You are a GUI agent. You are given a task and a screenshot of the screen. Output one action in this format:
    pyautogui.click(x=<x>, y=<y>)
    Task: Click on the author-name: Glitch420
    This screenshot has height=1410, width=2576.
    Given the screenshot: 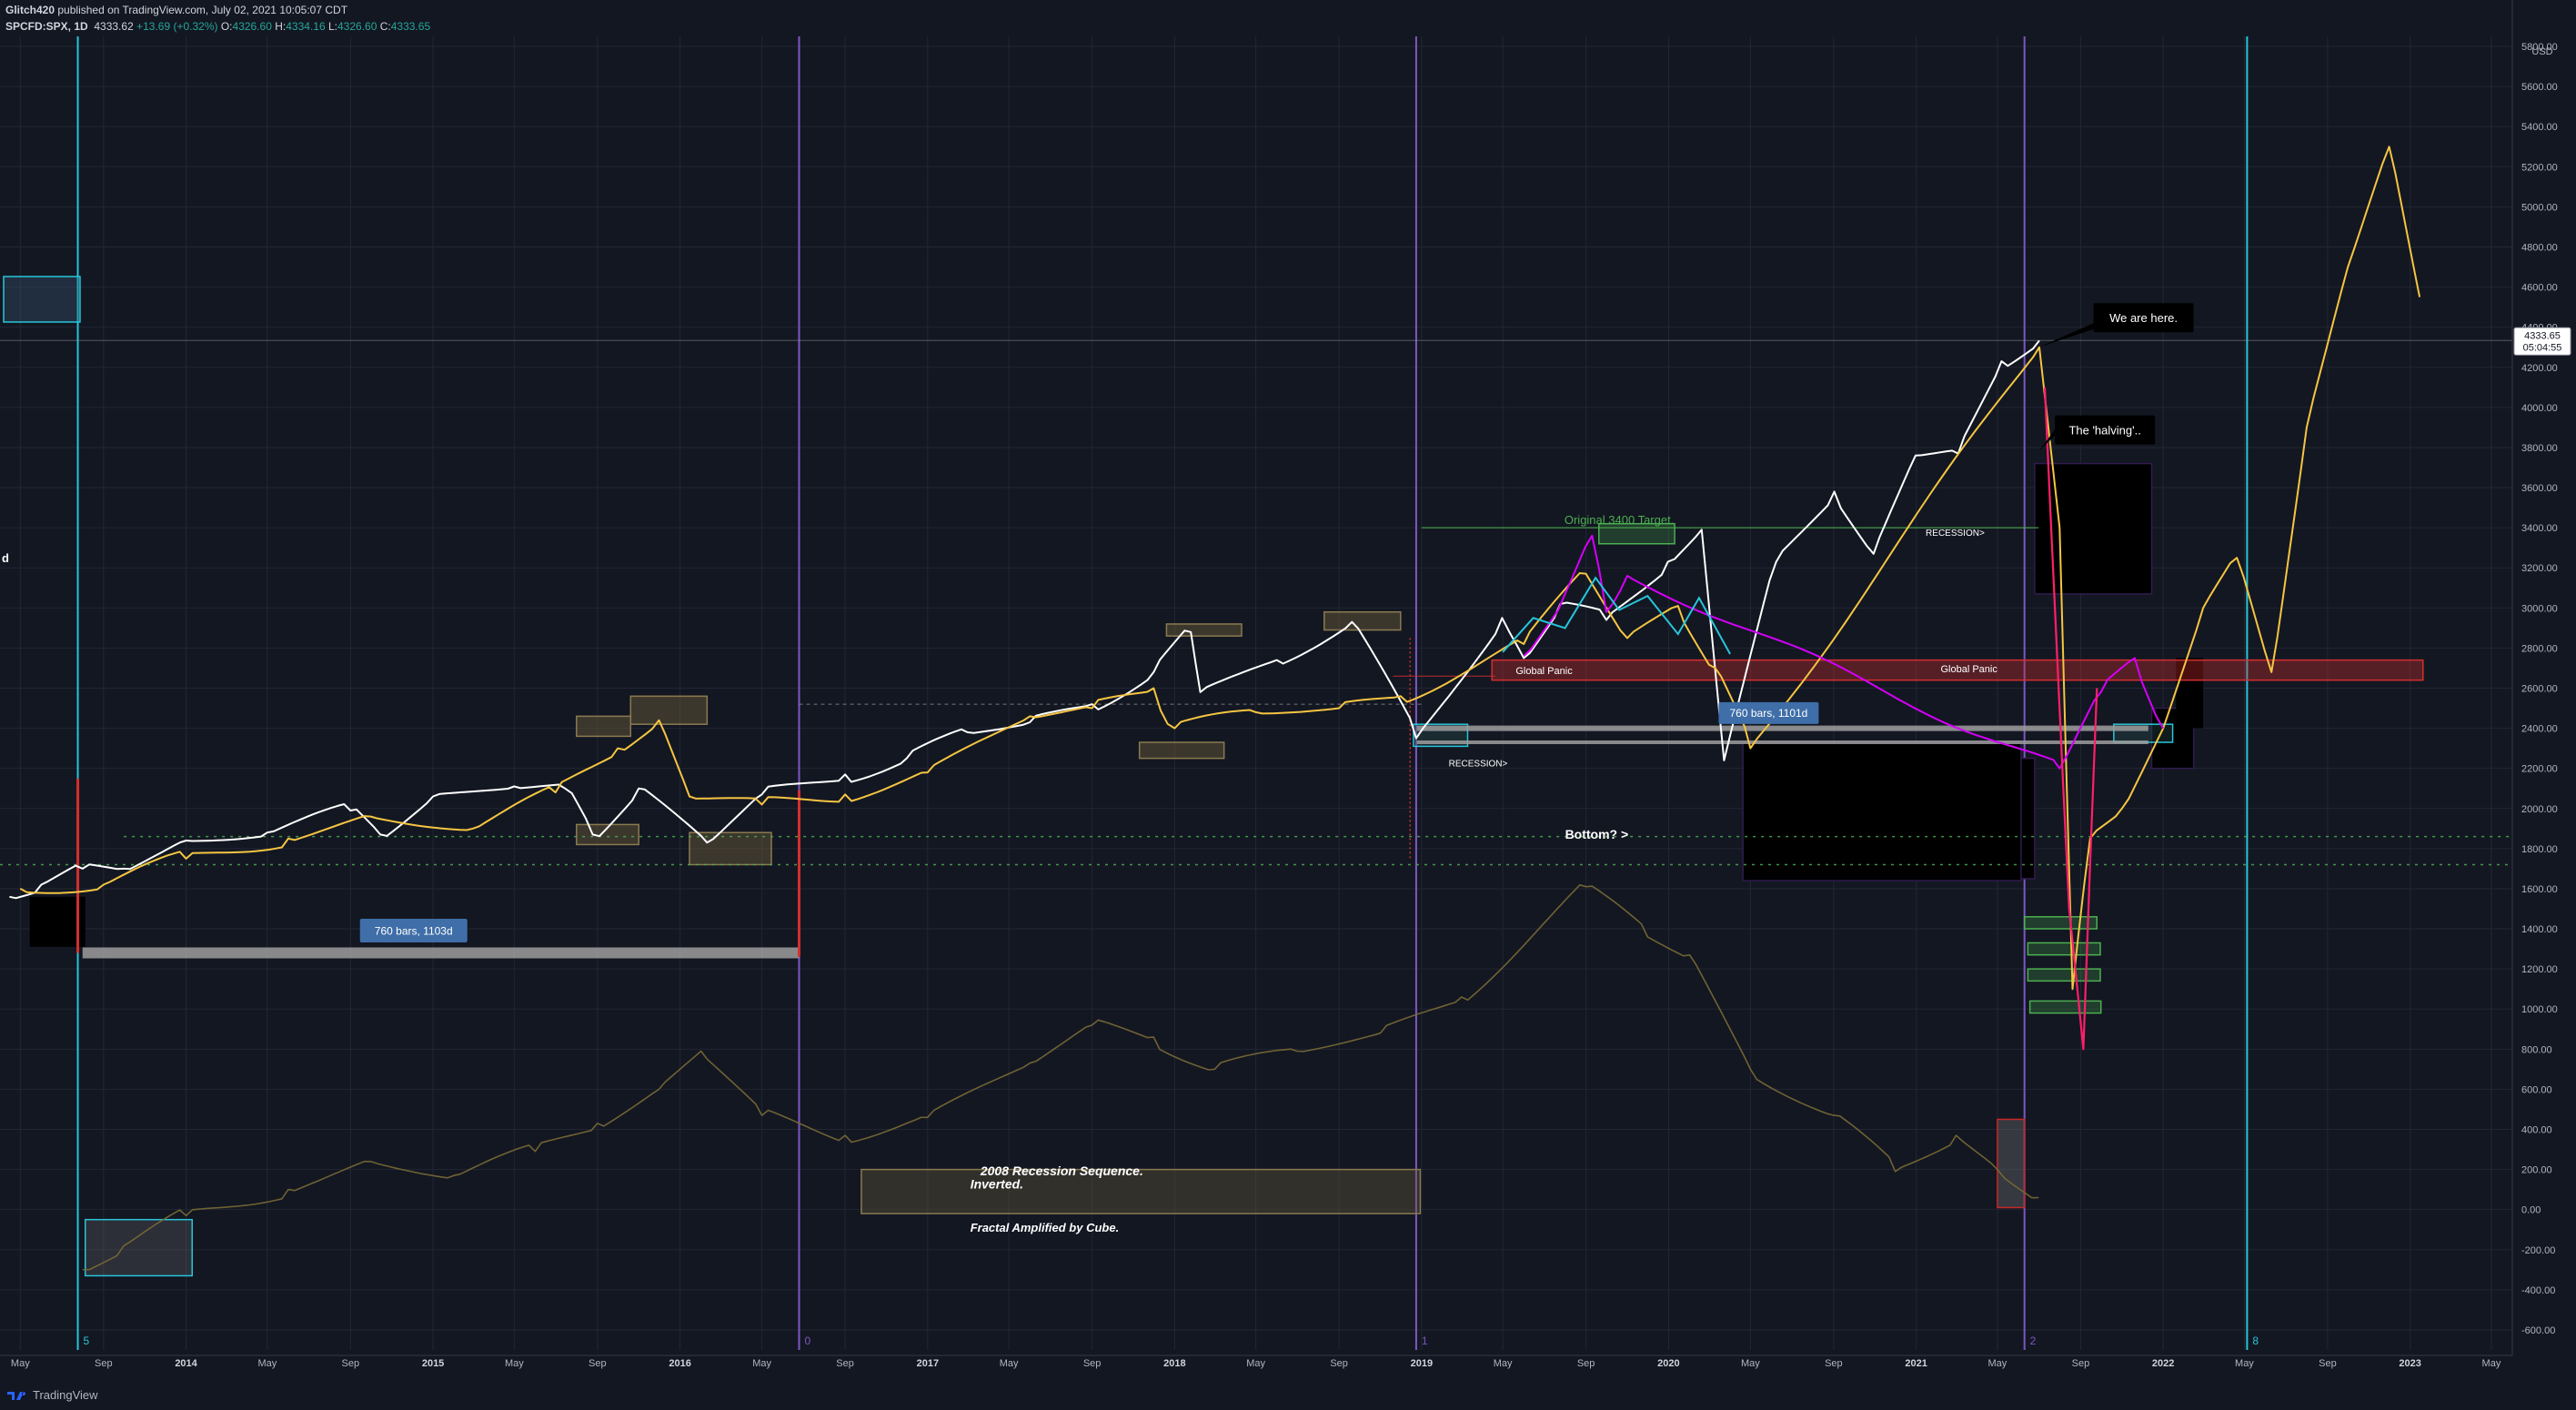 What is the action you would take?
    pyautogui.click(x=30, y=10)
    